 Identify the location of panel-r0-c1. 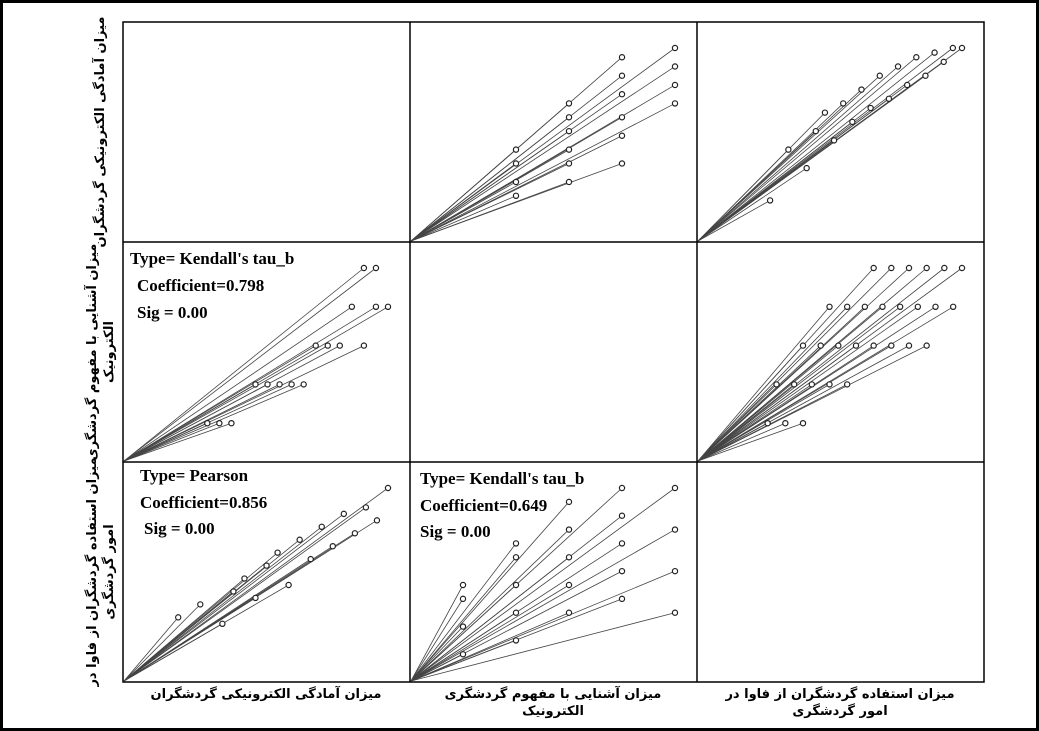
(544, 143).